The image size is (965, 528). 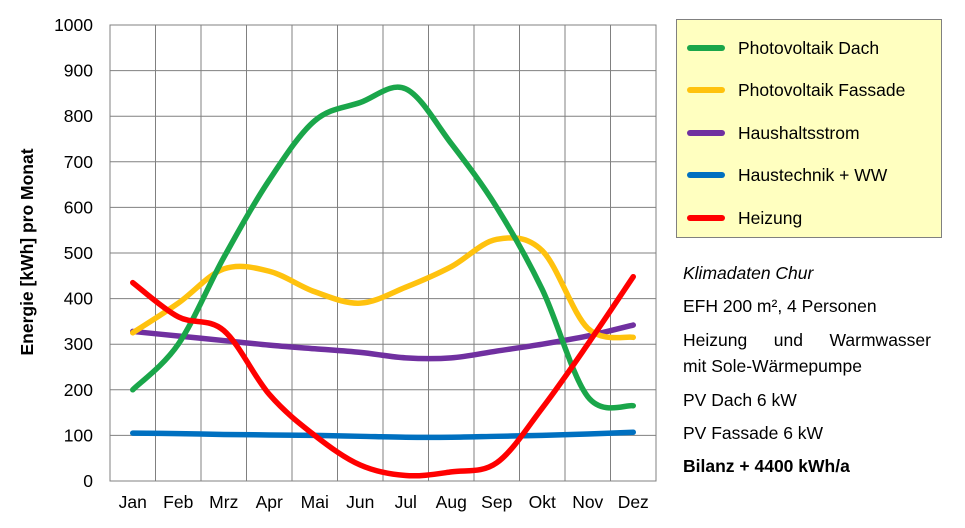 I want to click on y-tick-label: 500, so click(x=78, y=253).